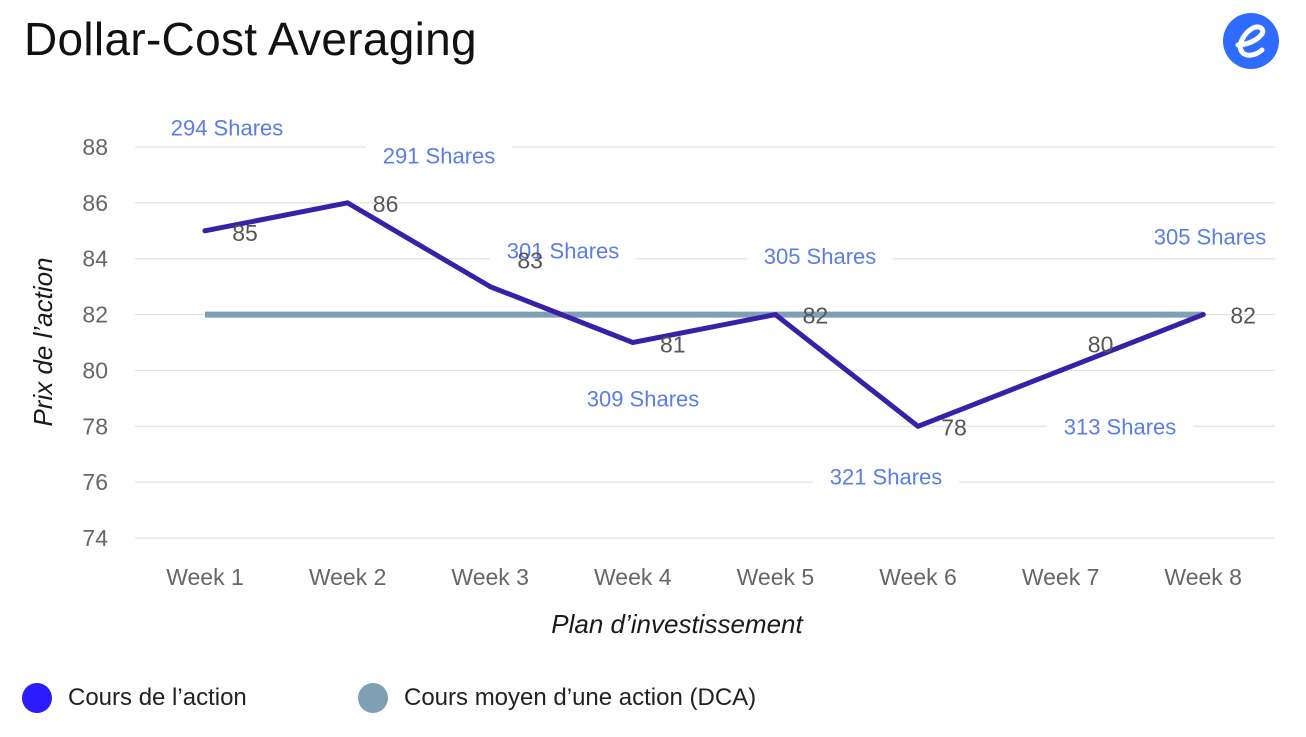 The height and width of the screenshot is (737, 1306). I want to click on legend-item-stock-price: Cours de l’action, so click(134, 698).